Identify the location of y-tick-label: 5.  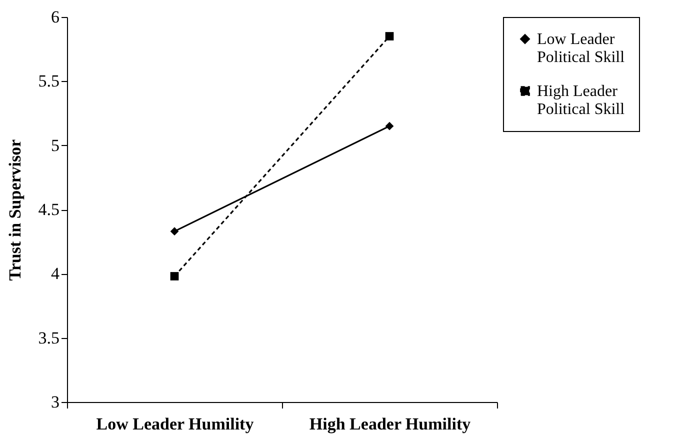
(55, 145).